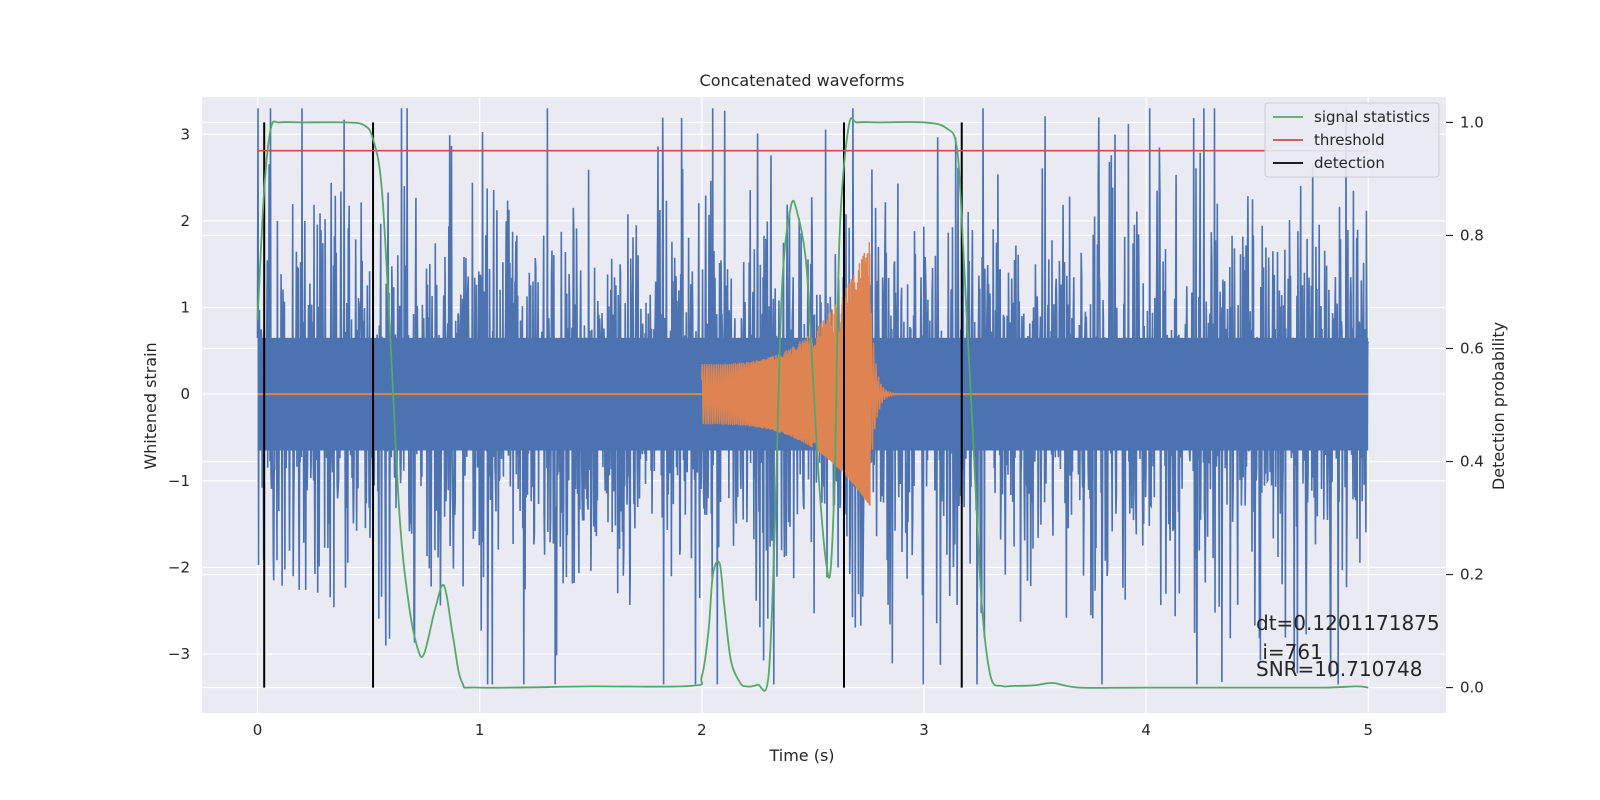  What do you see at coordinates (1289, 652) in the screenshot?
I see `annotation-index: i=761` at bounding box center [1289, 652].